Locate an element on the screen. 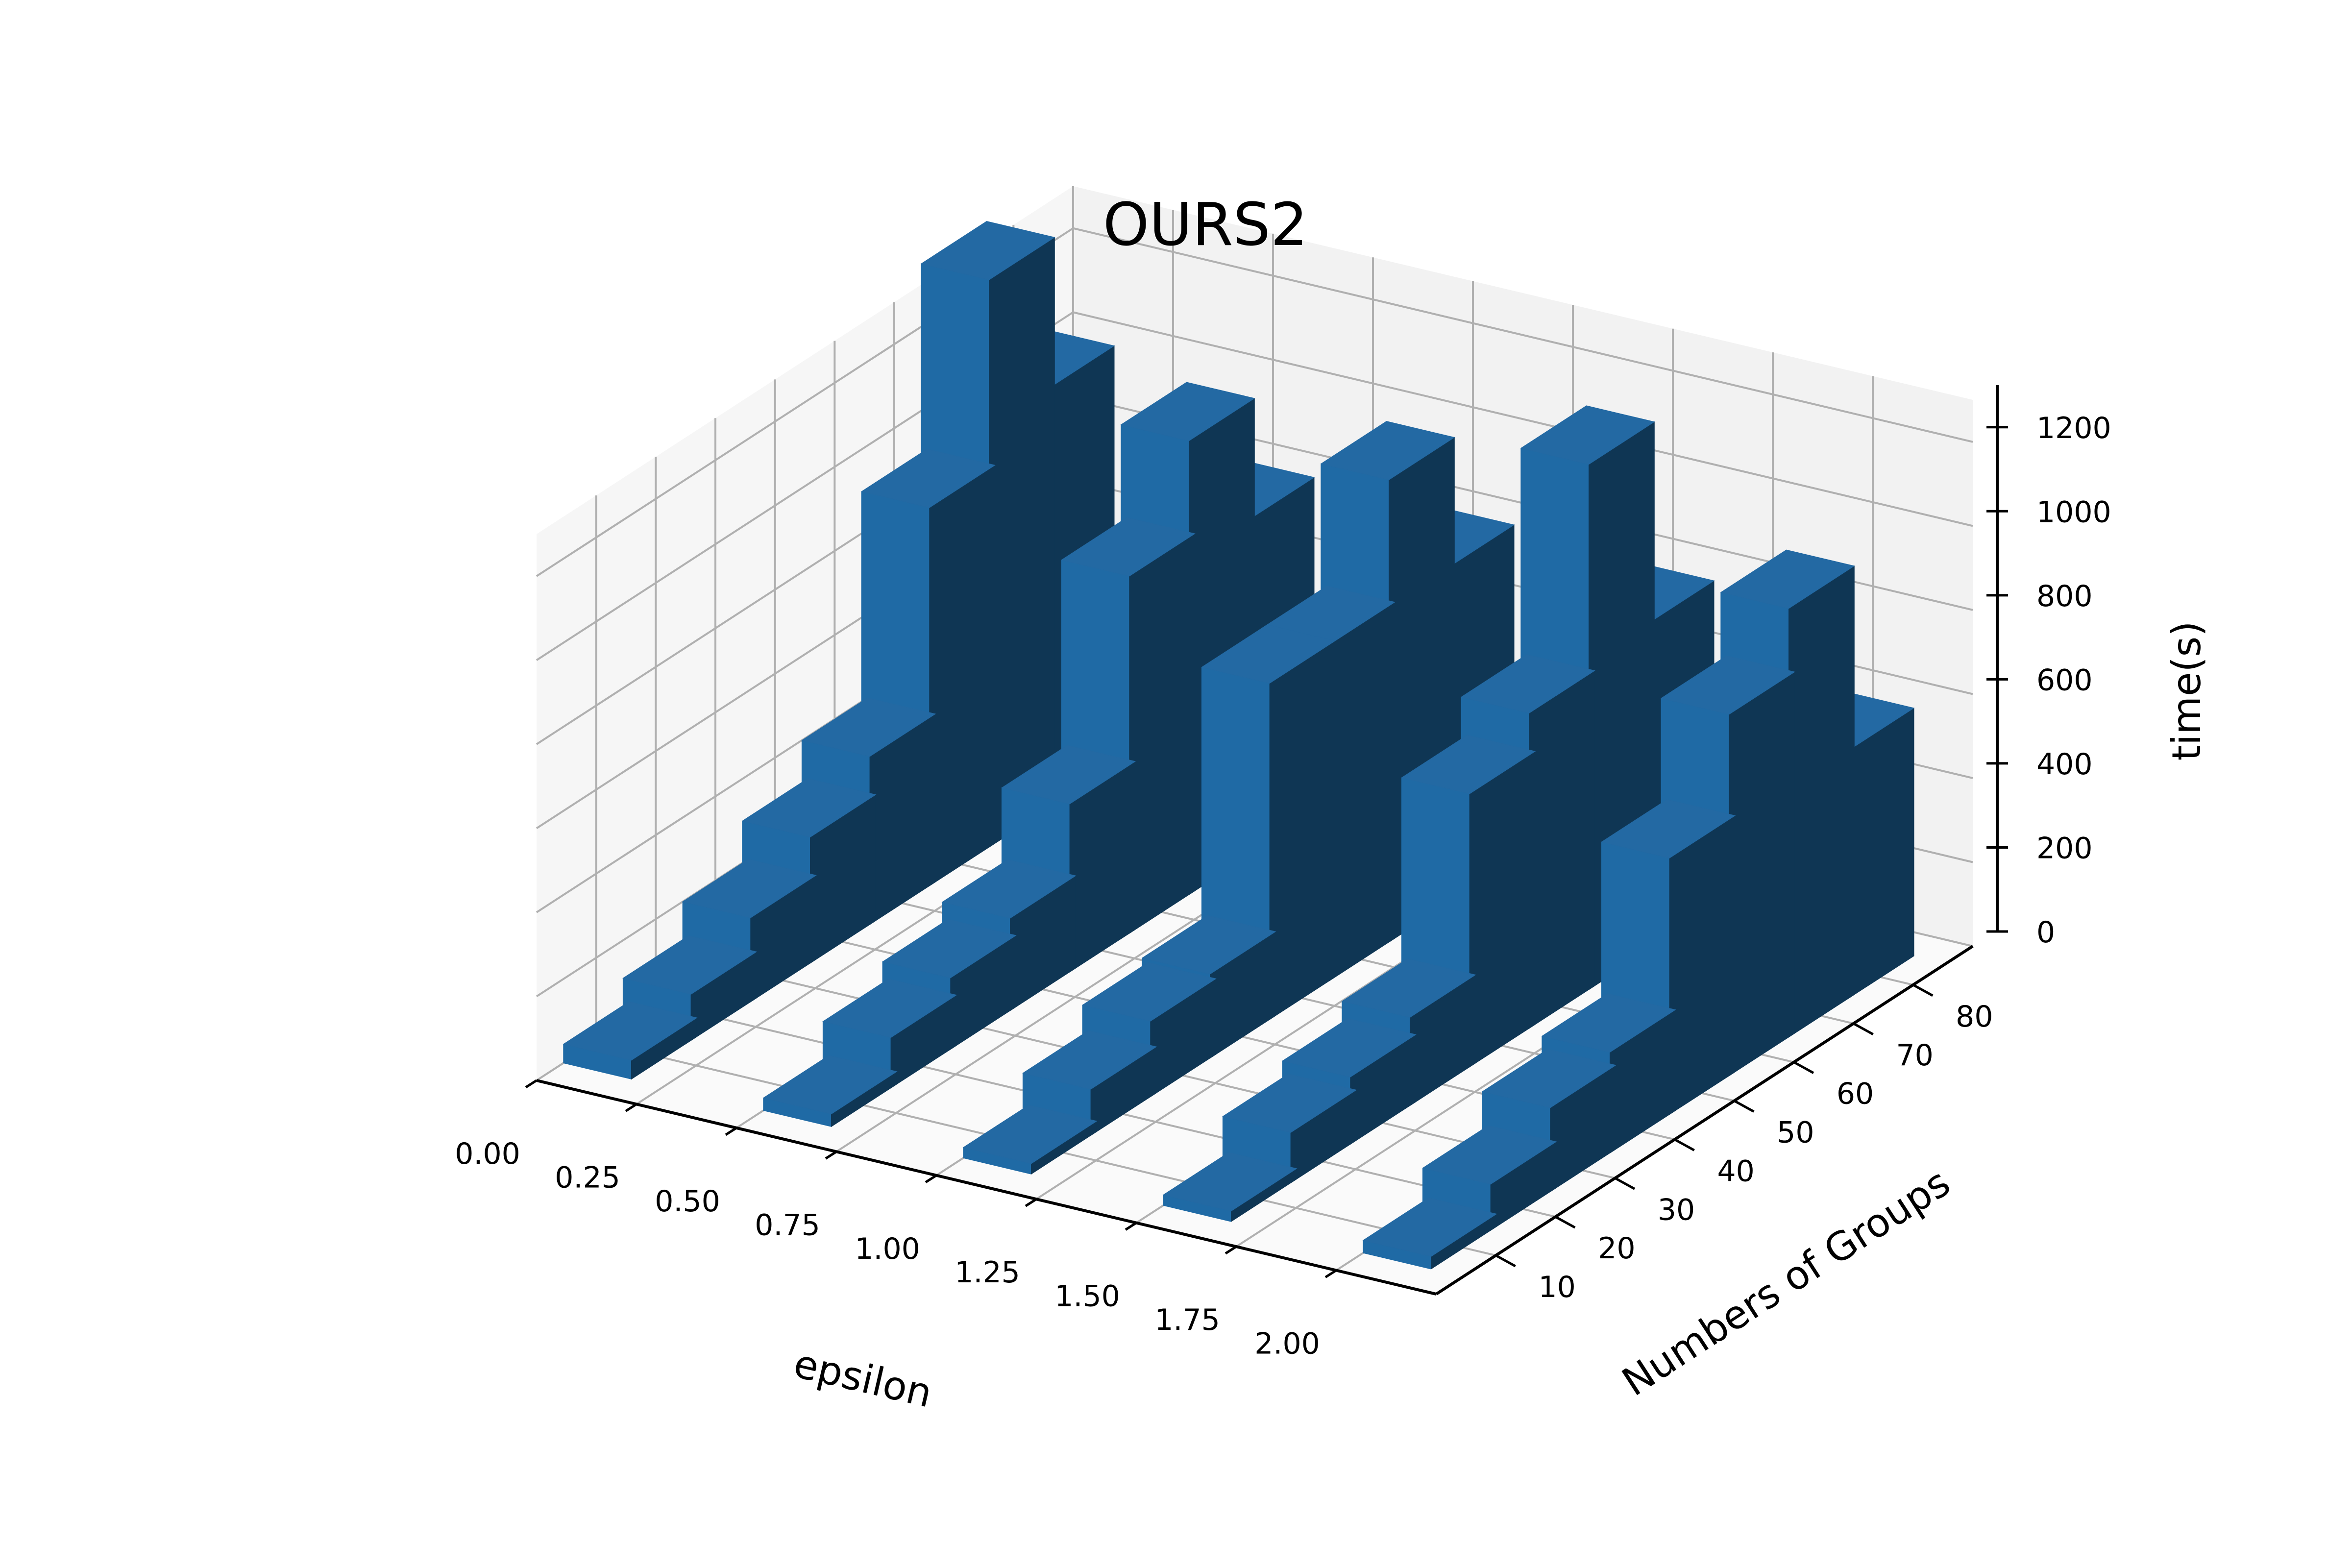 The image size is (2352, 1568). x-tick-label: 0.50 is located at coordinates (687, 1201).